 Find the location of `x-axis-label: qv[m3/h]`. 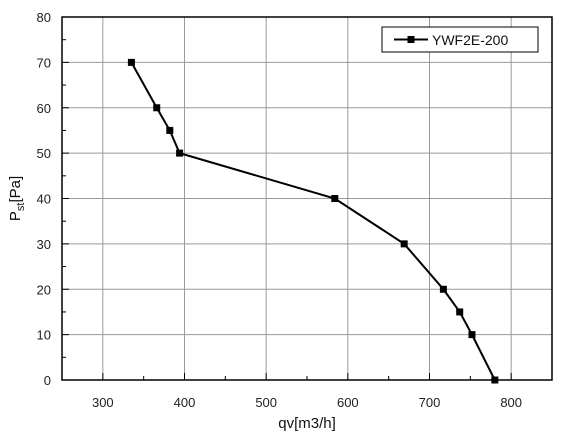

x-axis-label: qv[m3/h] is located at coordinates (307, 423).